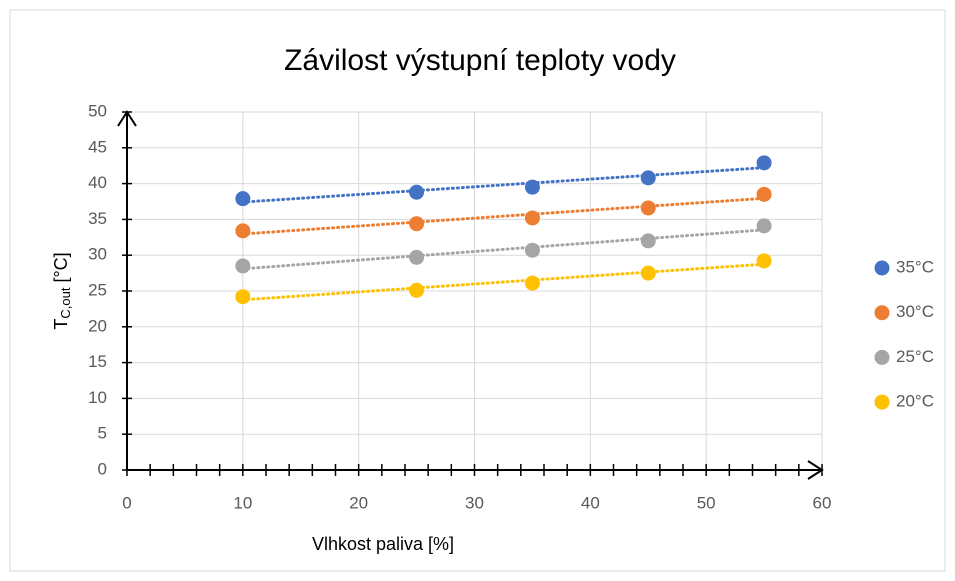 The height and width of the screenshot is (581, 955). What do you see at coordinates (915, 266) in the screenshot?
I see `legend-label: 35°C` at bounding box center [915, 266].